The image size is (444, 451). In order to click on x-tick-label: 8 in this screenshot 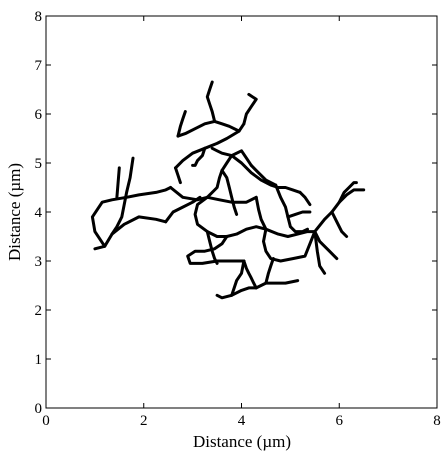, I will do `click(437, 421)`.